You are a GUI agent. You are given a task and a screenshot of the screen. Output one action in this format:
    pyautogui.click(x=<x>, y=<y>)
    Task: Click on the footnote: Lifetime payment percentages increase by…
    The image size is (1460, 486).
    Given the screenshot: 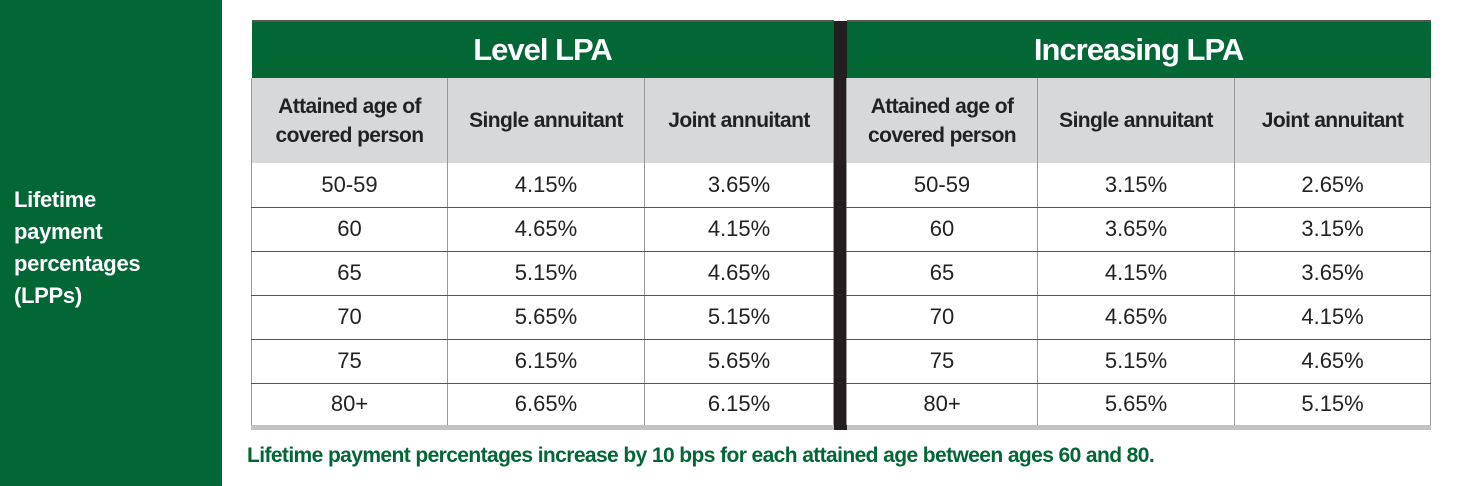 What is the action you would take?
    pyautogui.click(x=701, y=455)
    